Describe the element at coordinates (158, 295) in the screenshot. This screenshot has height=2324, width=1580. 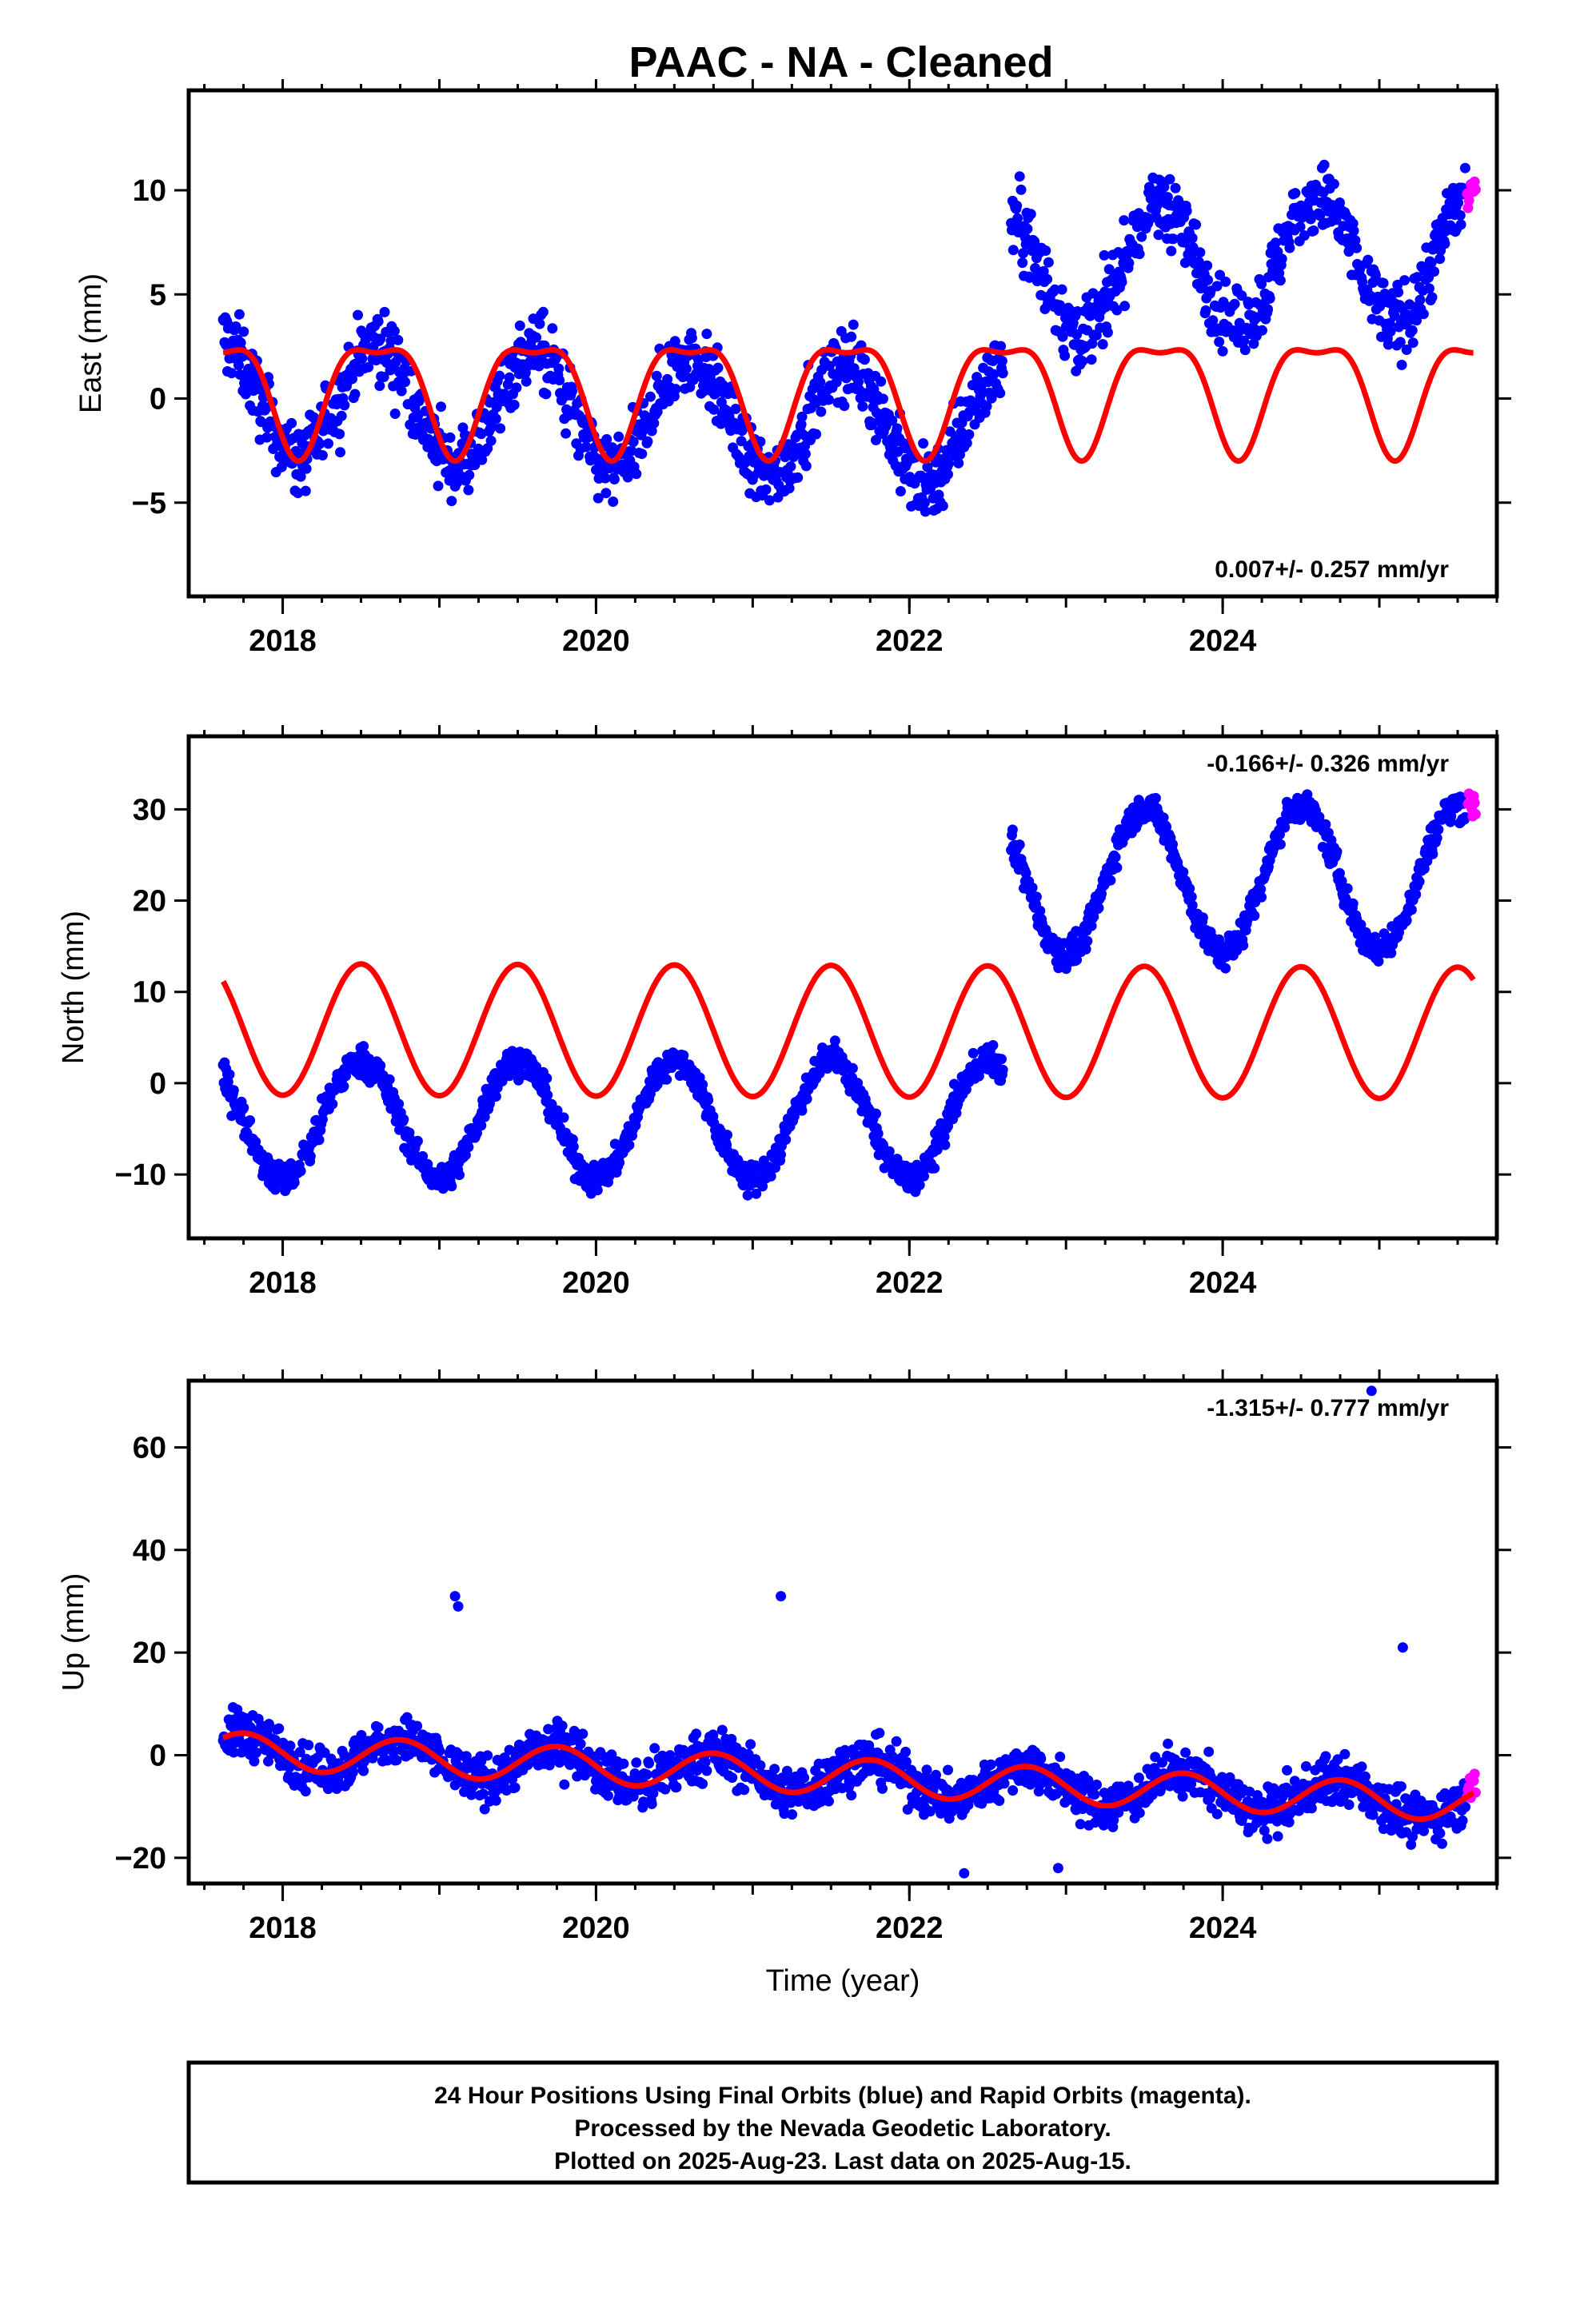
I see `y-tick-label: 5` at that location.